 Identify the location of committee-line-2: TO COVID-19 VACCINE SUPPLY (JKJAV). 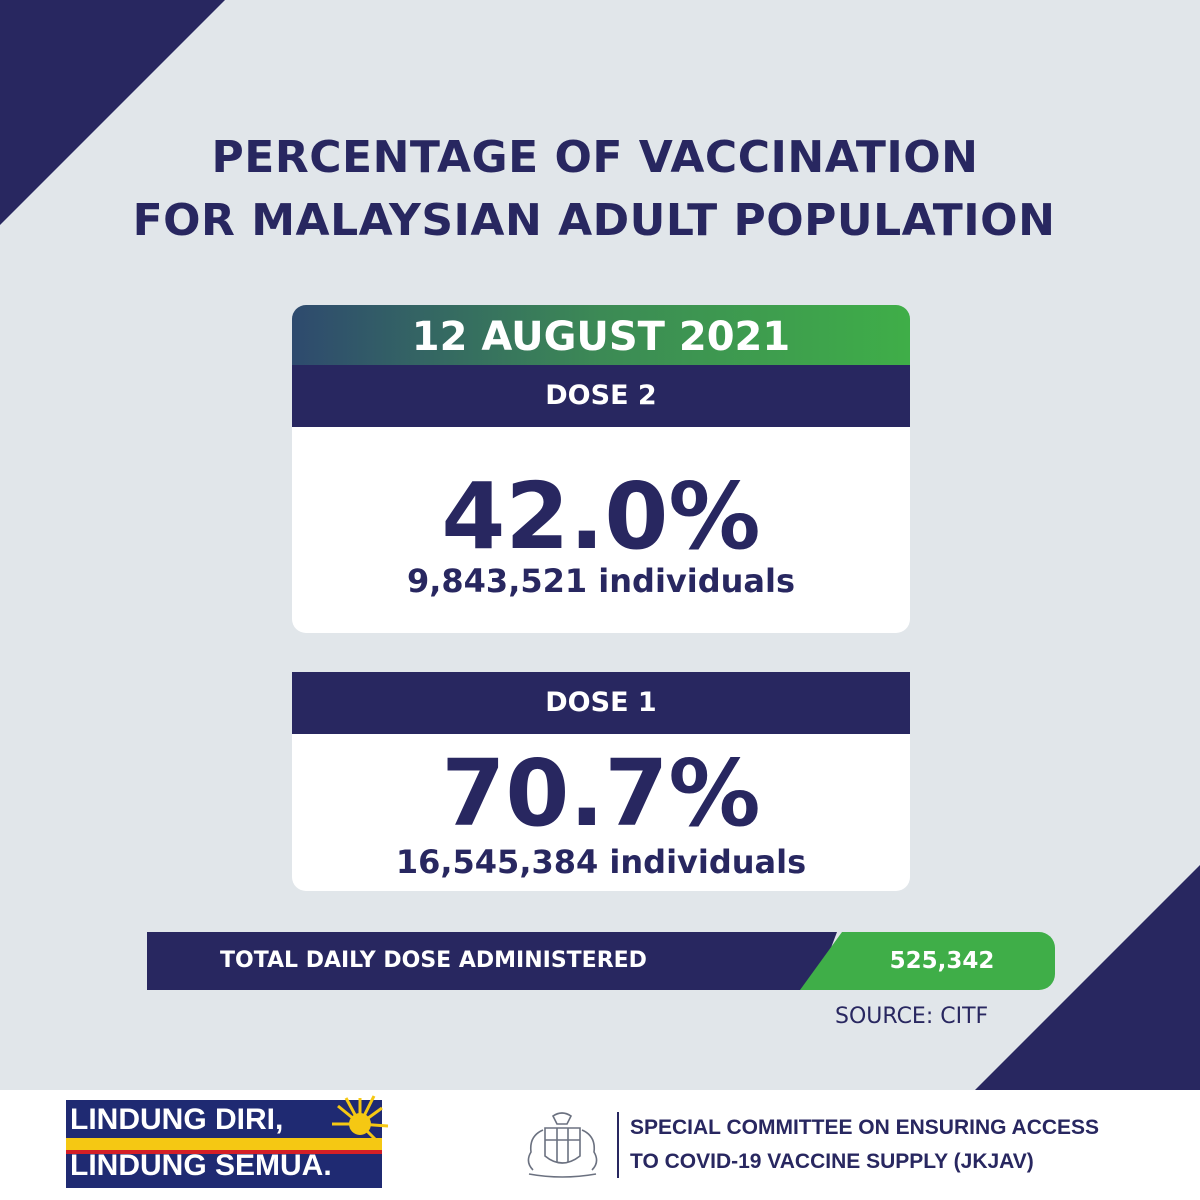
(832, 1161).